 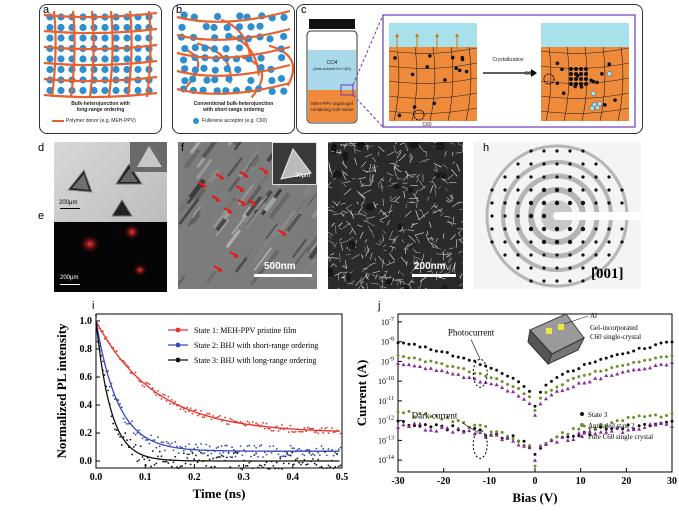 What do you see at coordinates (387, 361) in the screenshot?
I see `y-tick-label: 10-9` at bounding box center [387, 361].